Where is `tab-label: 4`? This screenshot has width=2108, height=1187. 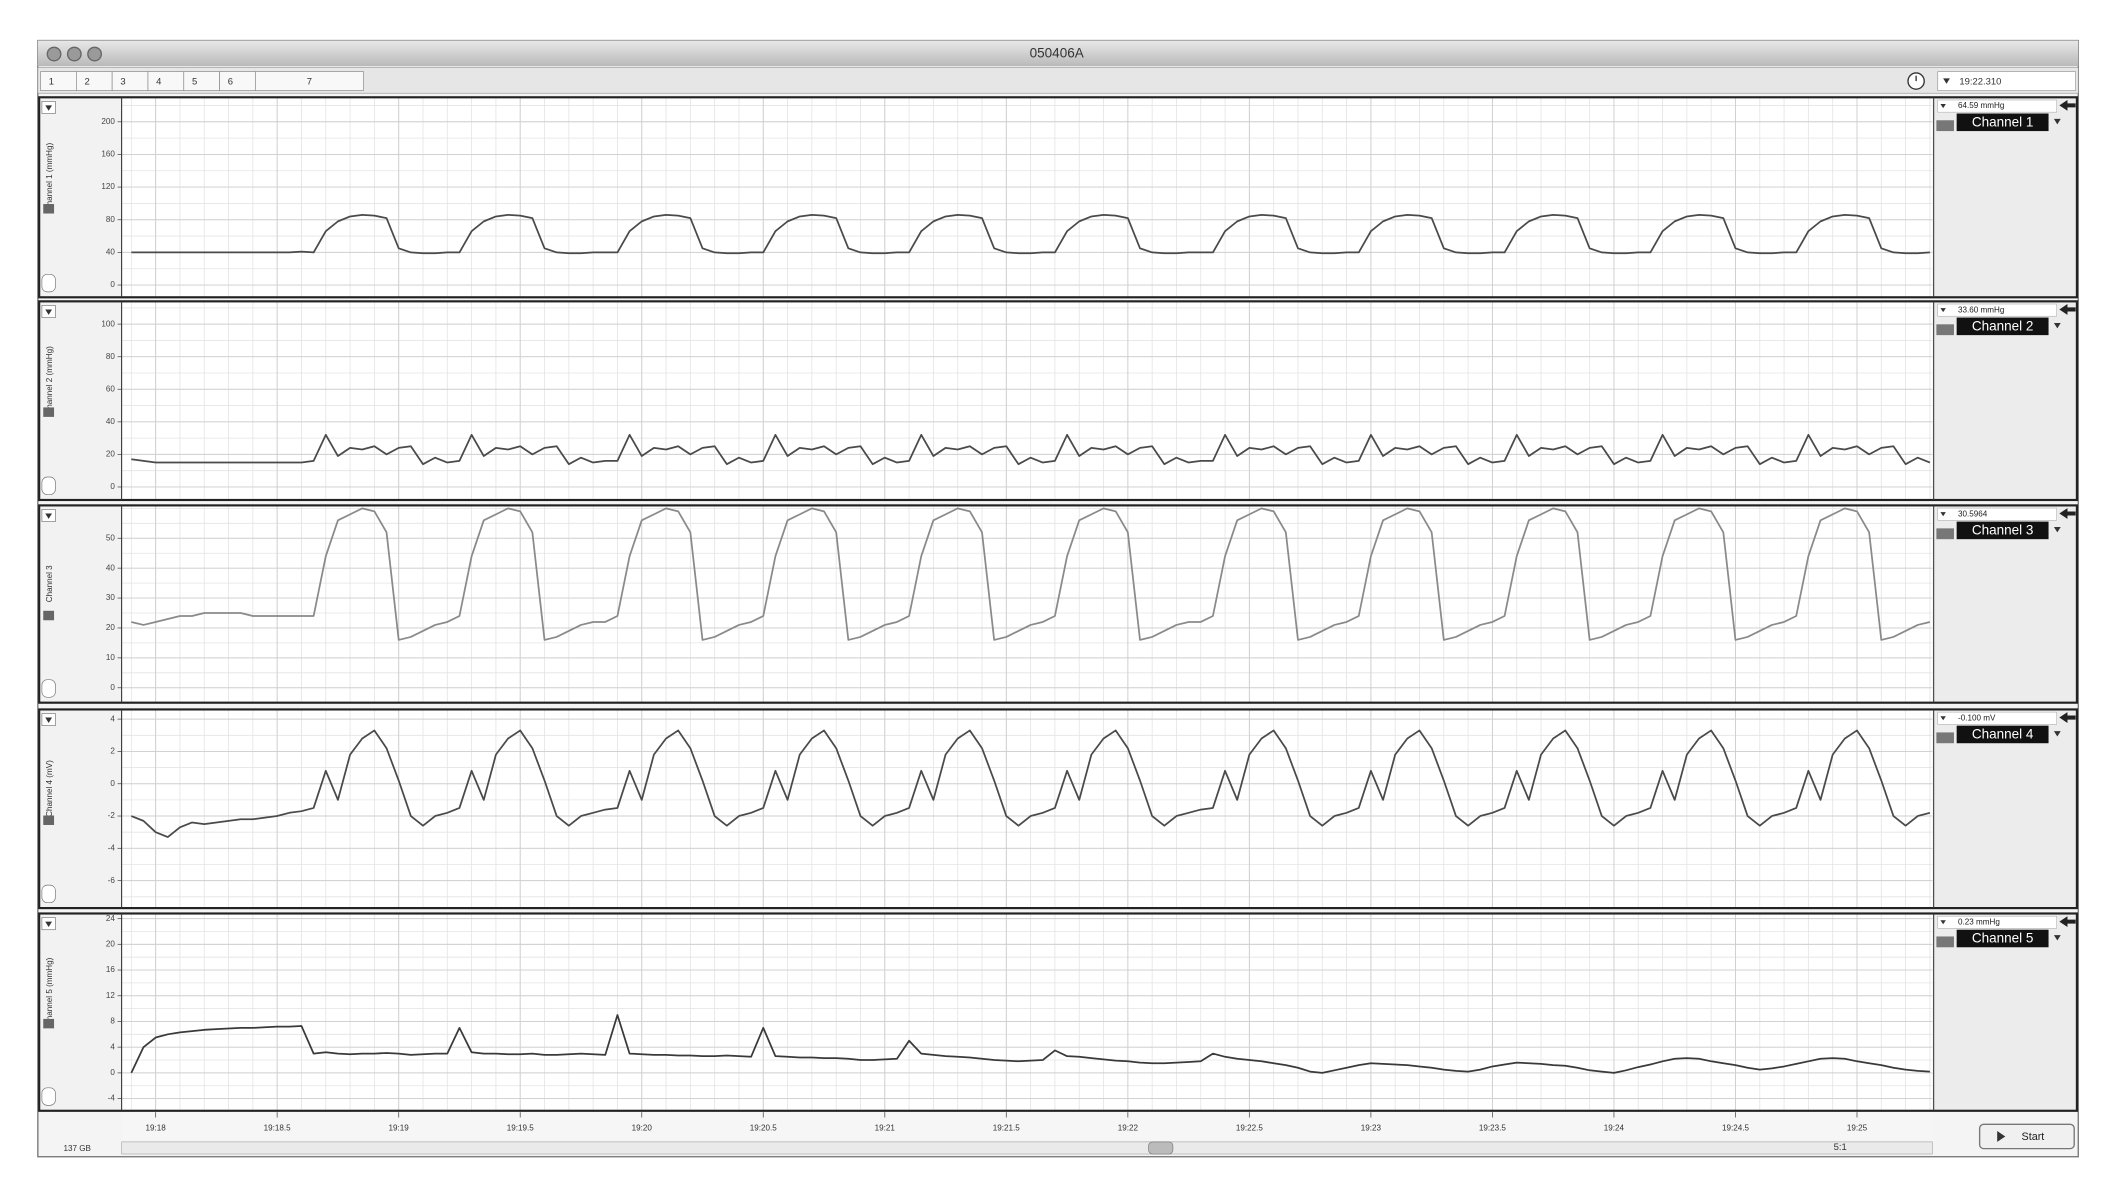 tab-label: 4 is located at coordinates (158, 81).